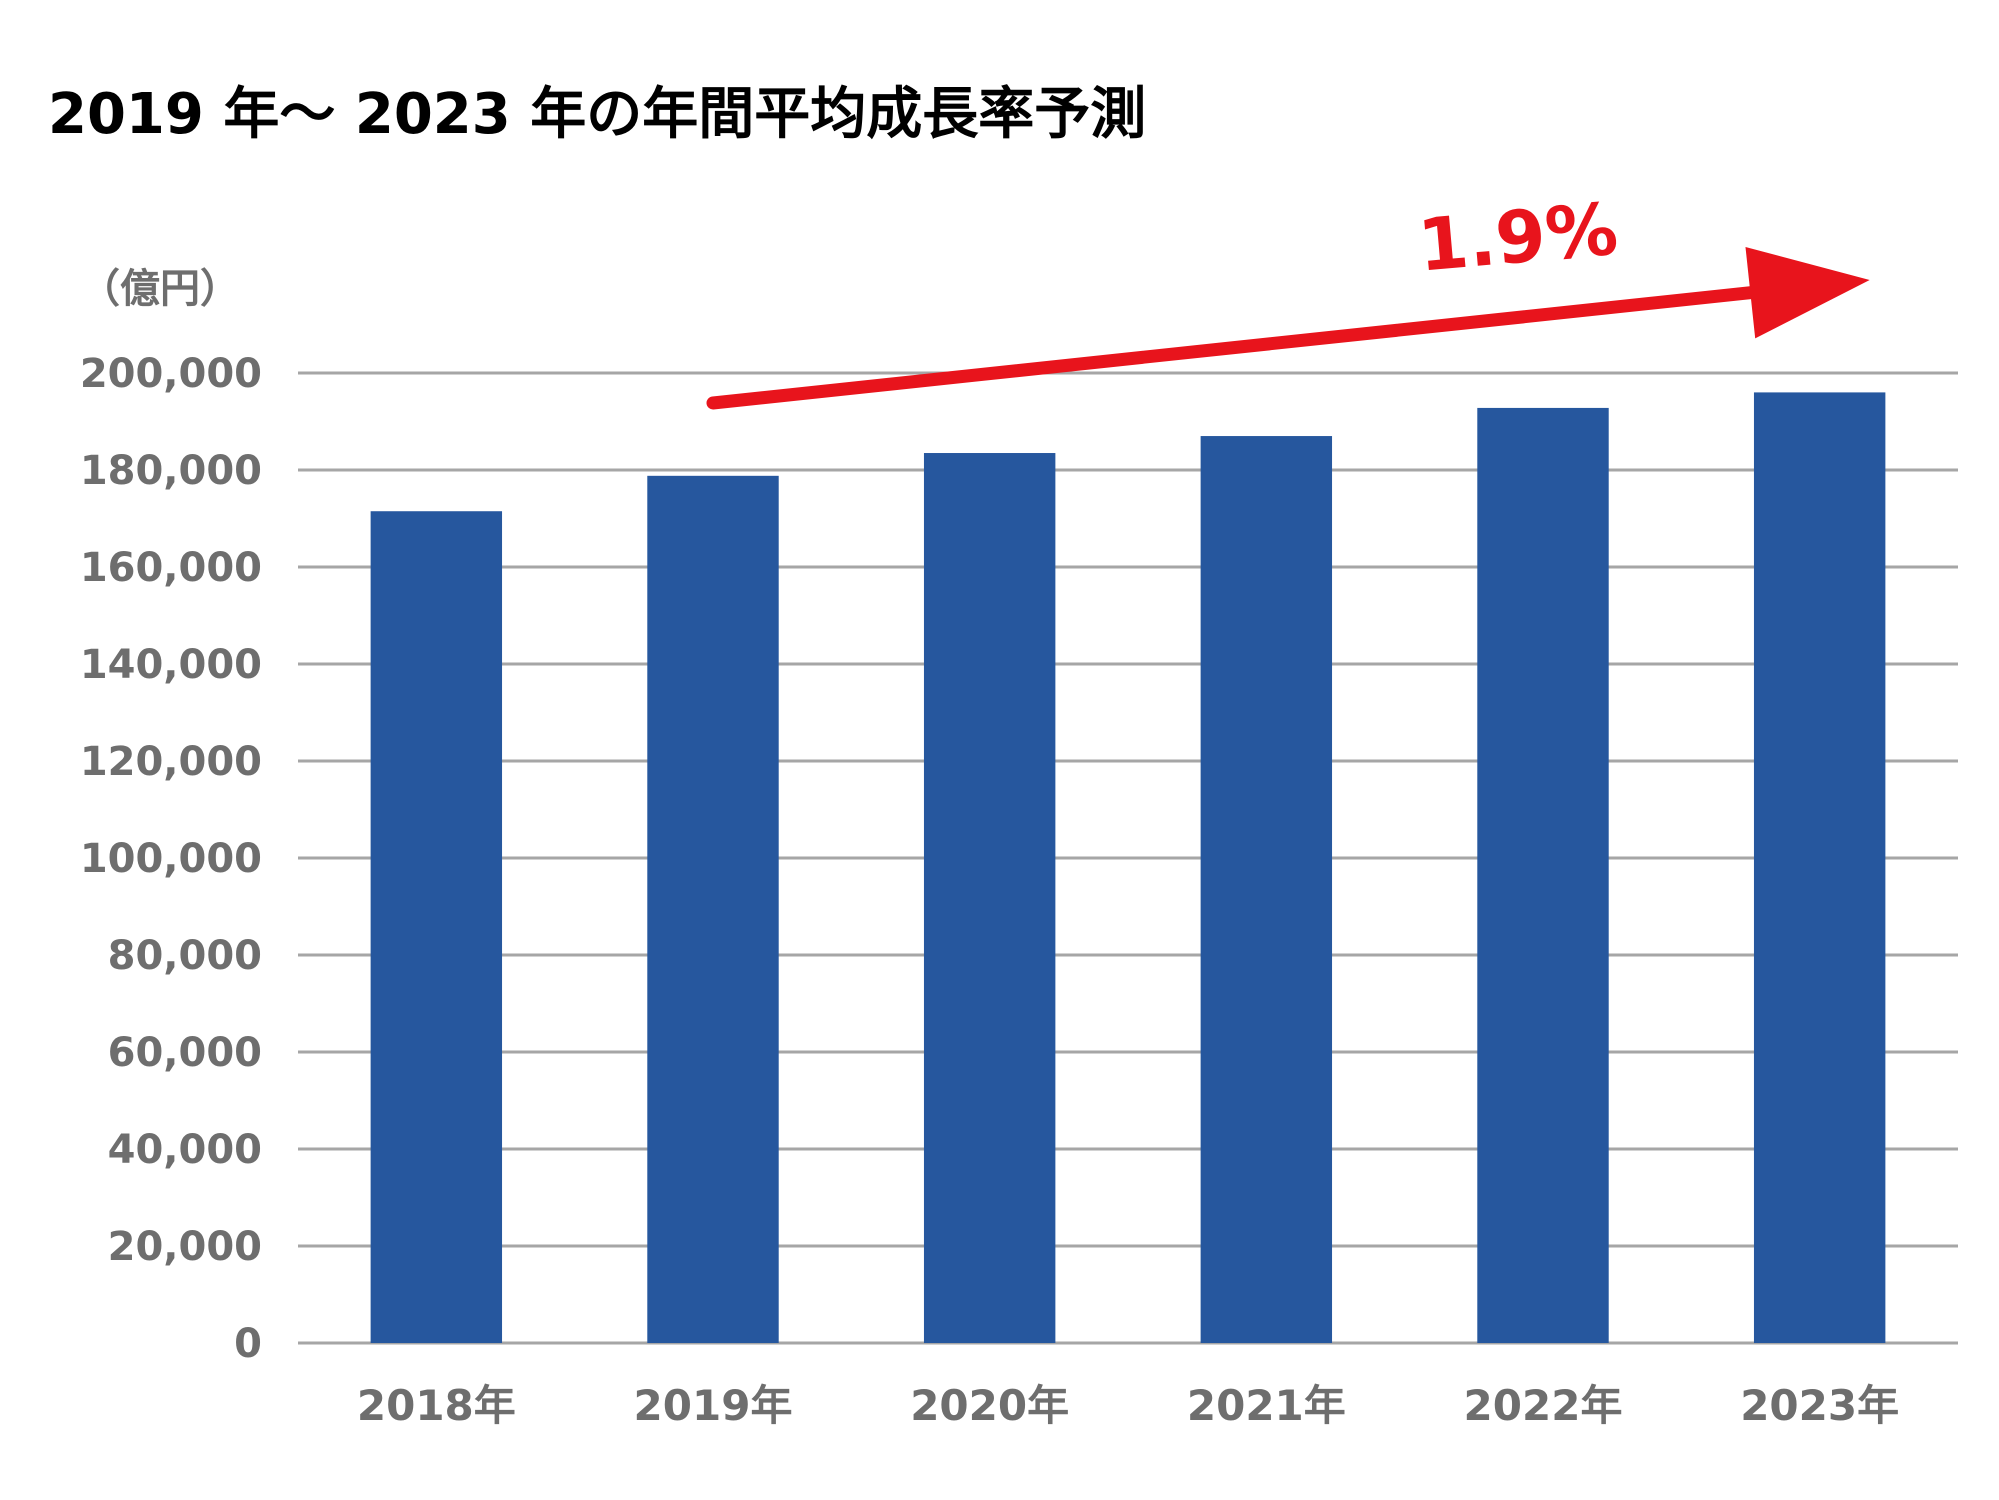  What do you see at coordinates (1807, 292) in the screenshot?
I see `growth-arrow-head` at bounding box center [1807, 292].